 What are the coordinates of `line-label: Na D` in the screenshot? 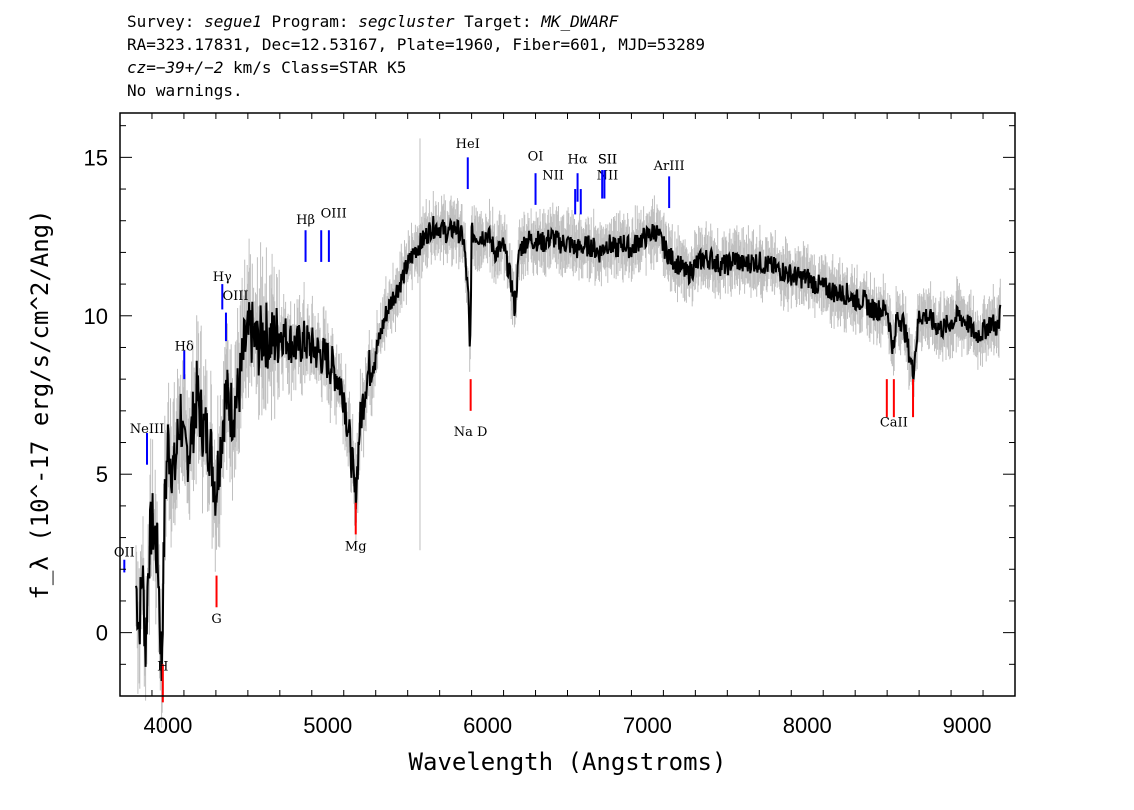 It's located at (471, 432).